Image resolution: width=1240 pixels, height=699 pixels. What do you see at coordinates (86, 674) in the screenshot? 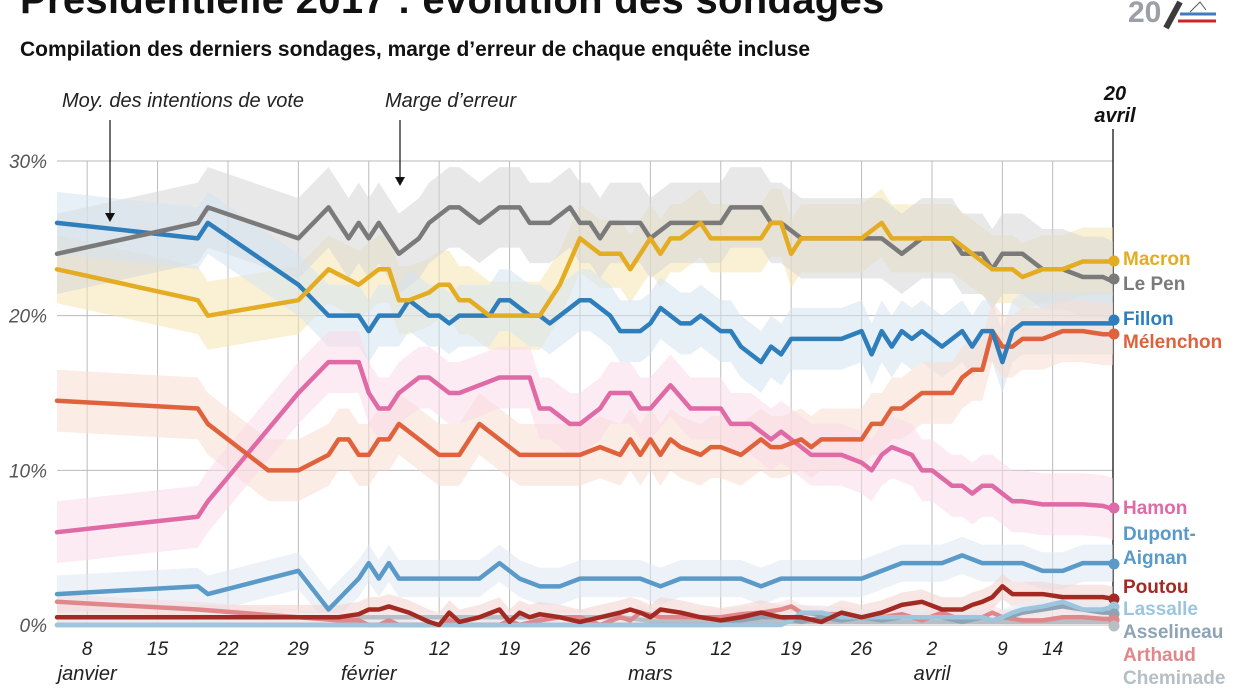
I see `month-label: janvier` at bounding box center [86, 674].